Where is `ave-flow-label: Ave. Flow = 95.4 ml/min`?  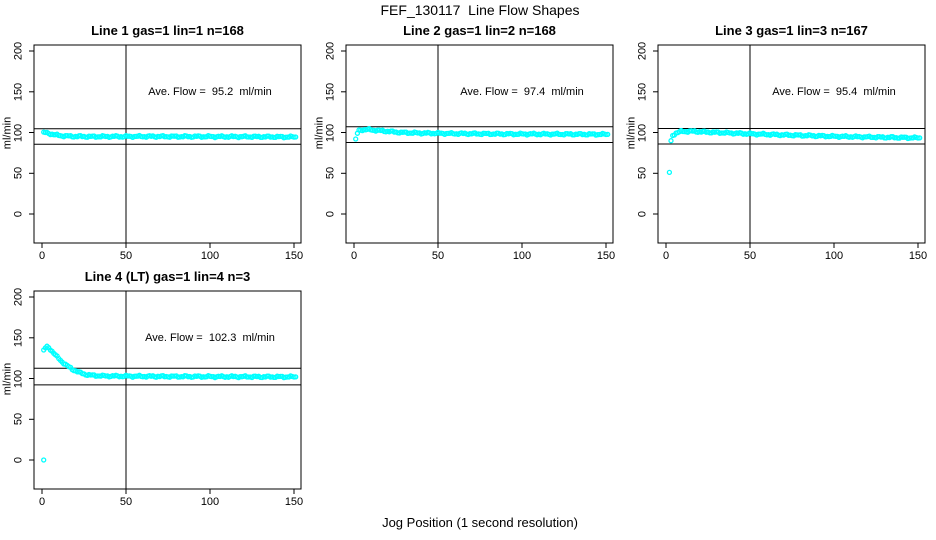 ave-flow-label: Ave. Flow = 95.4 ml/min is located at coordinates (834, 92).